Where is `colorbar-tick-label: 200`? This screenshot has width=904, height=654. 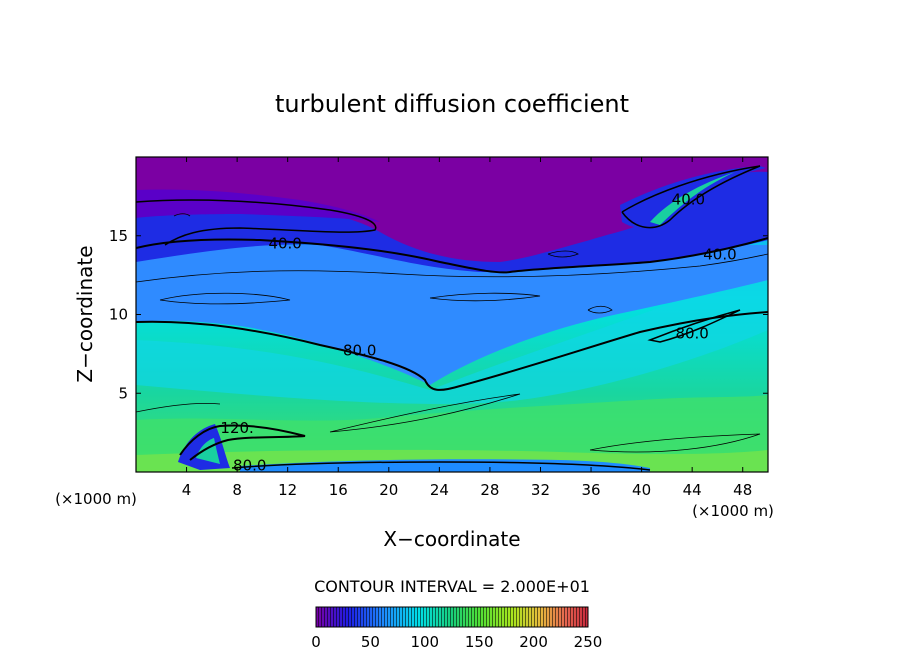 colorbar-tick-label: 200 is located at coordinates (533, 642).